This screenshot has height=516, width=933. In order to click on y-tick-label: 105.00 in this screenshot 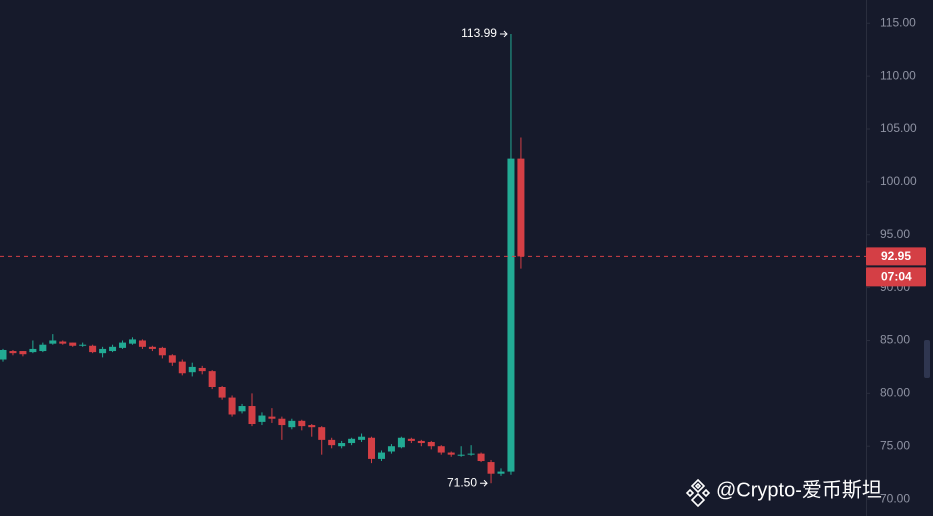, I will do `click(898, 128)`.